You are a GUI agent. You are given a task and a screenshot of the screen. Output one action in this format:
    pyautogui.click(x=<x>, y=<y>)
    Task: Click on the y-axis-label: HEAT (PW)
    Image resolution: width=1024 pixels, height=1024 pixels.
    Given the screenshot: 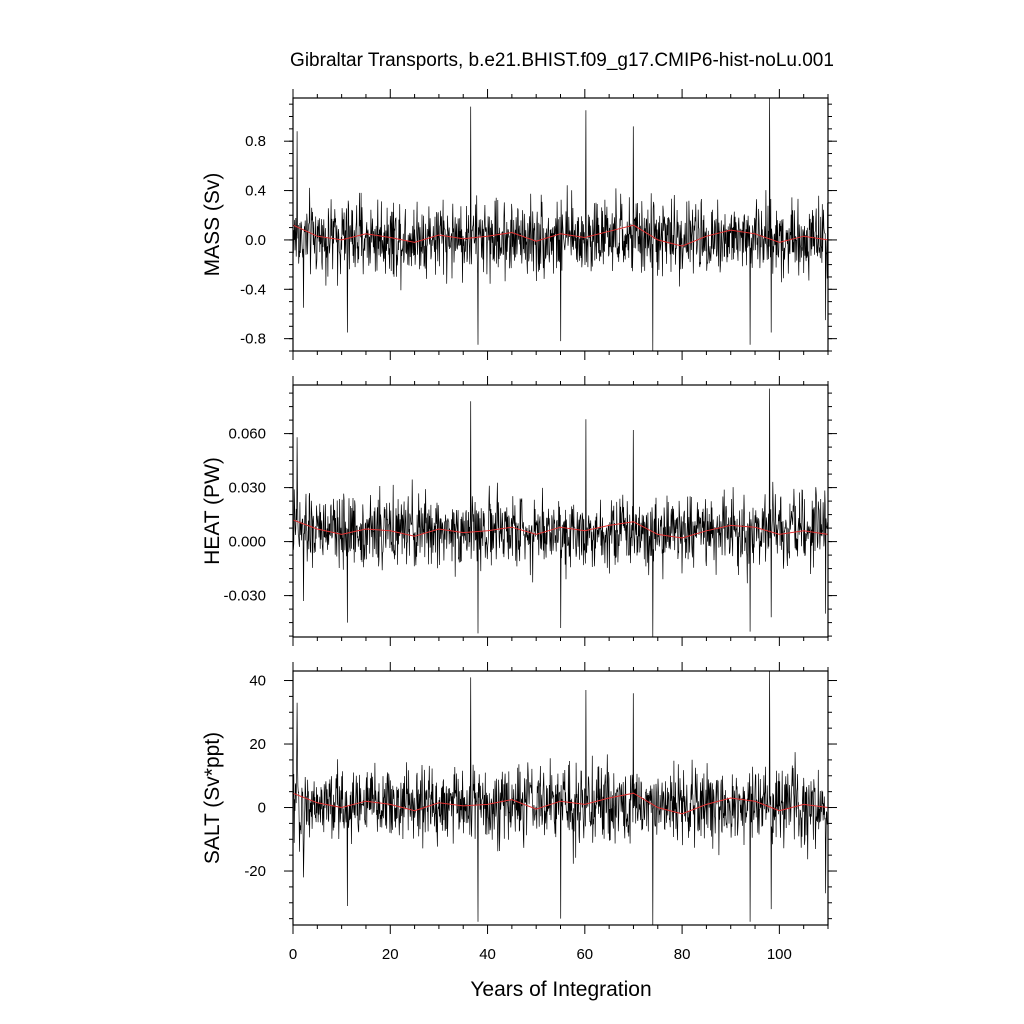 What is the action you would take?
    pyautogui.click(x=212, y=511)
    